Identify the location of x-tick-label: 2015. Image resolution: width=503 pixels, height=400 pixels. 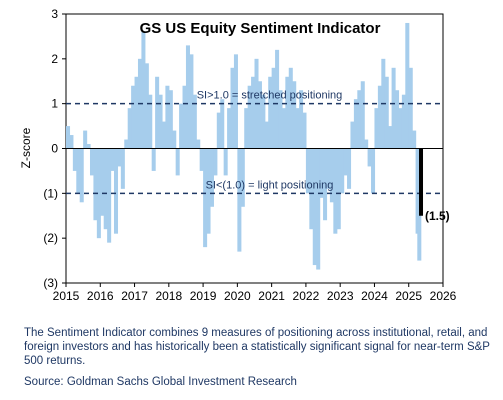
(66, 296).